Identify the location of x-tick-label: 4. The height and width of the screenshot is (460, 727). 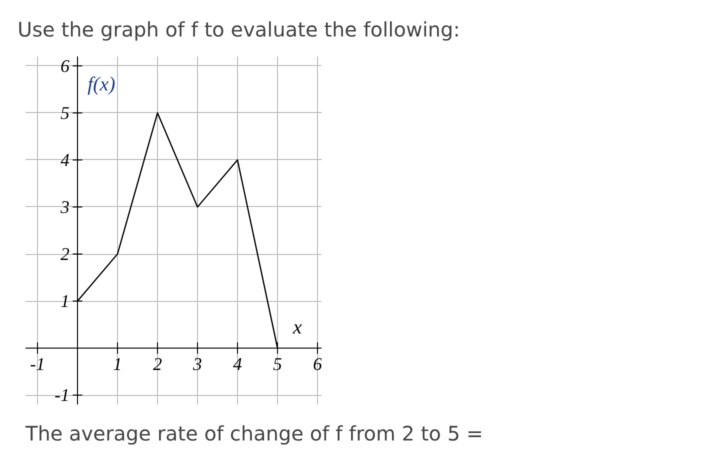
(237, 364).